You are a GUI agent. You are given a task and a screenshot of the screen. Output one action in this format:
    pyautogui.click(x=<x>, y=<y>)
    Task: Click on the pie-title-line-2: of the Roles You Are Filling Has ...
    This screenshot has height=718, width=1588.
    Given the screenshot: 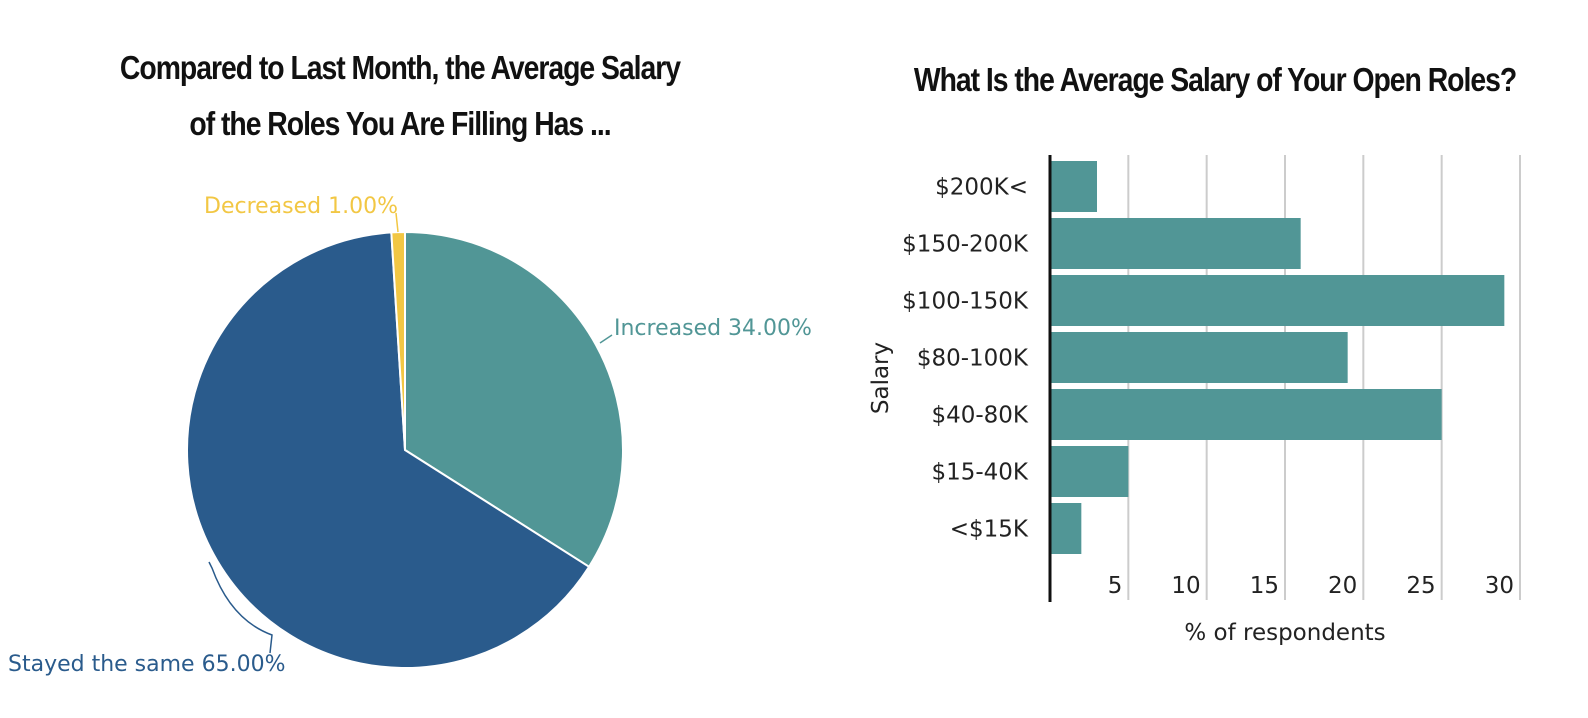 What is the action you would take?
    pyautogui.click(x=400, y=123)
    